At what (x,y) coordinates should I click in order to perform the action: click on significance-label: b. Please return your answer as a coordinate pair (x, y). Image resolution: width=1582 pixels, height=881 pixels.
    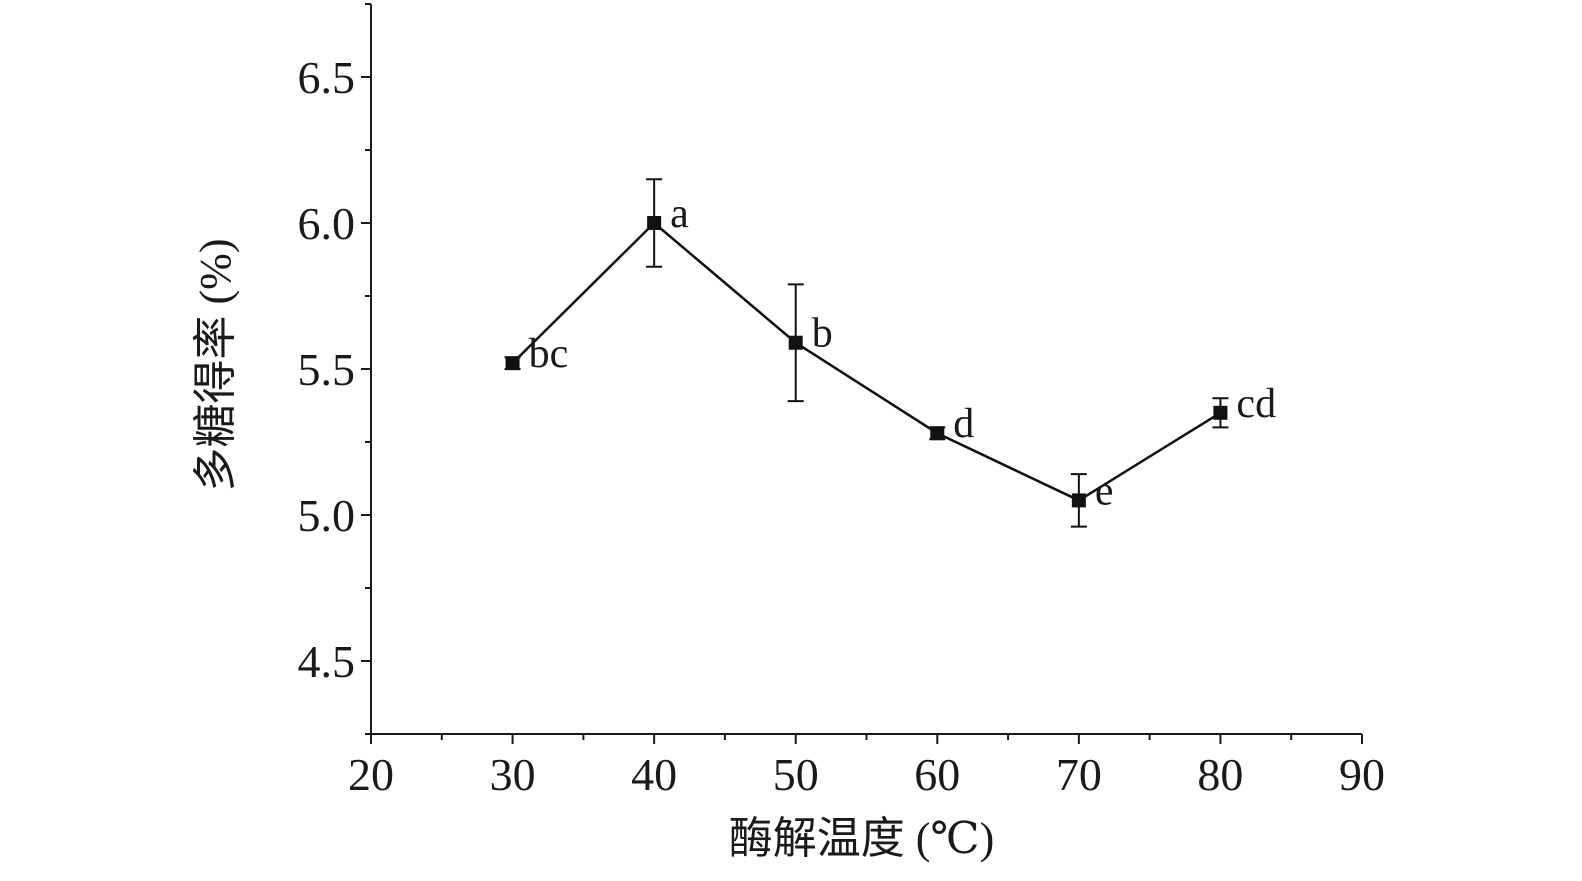
    Looking at the image, I should click on (822, 334).